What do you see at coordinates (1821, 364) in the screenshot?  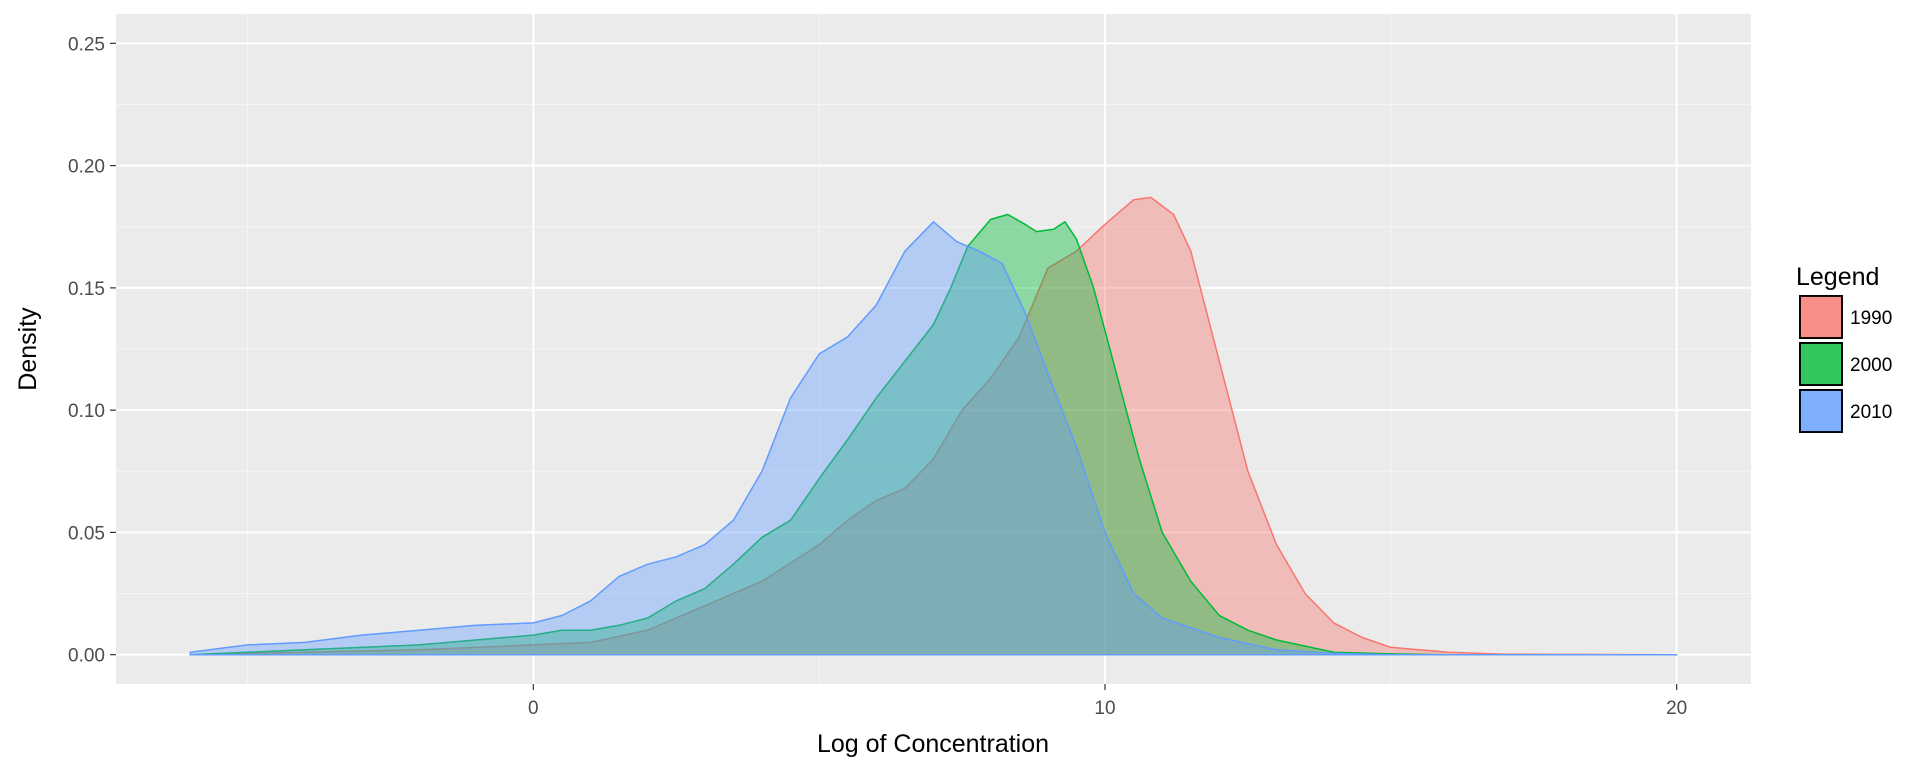 I see `legend-key-2000` at bounding box center [1821, 364].